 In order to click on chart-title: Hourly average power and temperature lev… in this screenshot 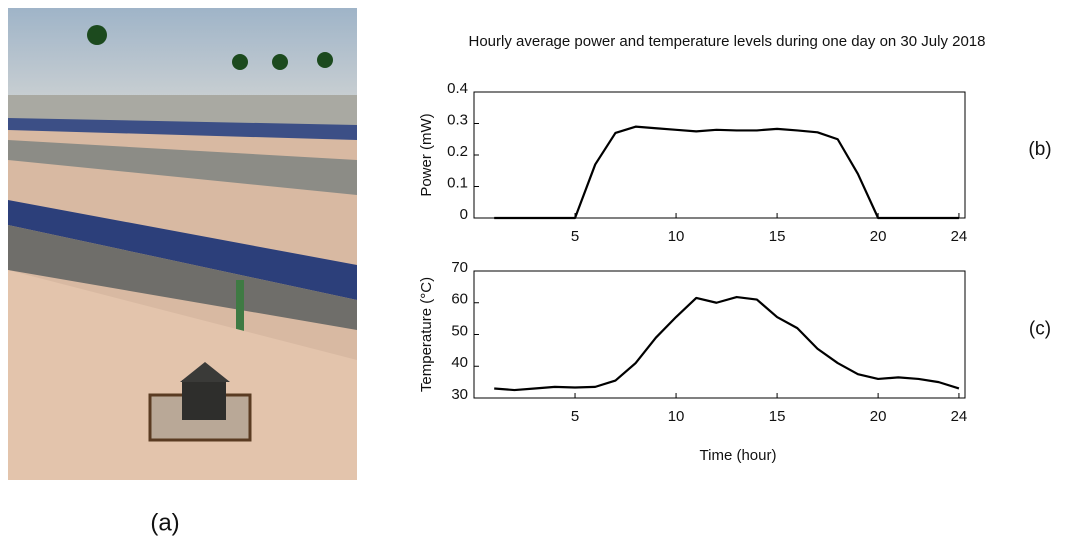, I will do `click(727, 41)`.